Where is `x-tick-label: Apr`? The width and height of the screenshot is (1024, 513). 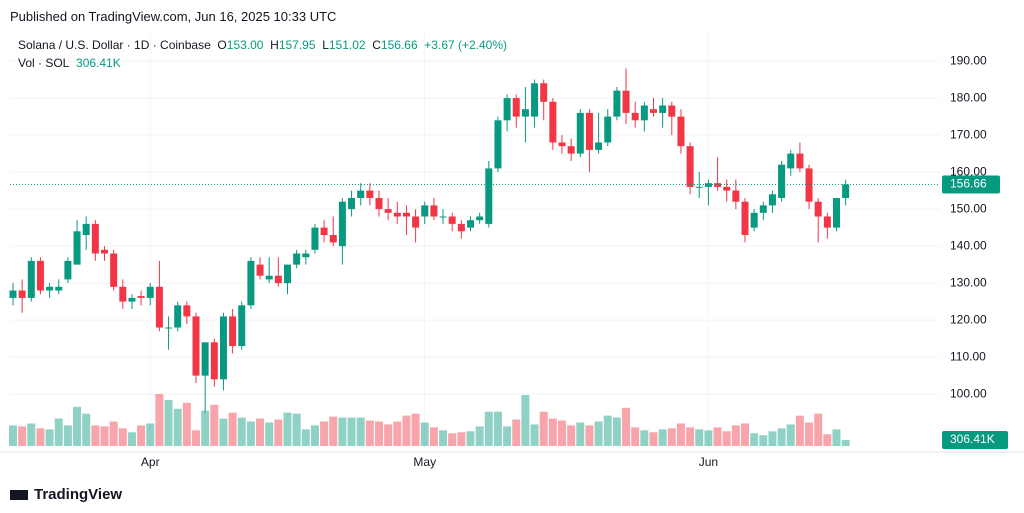
x-tick-label: Apr is located at coordinates (150, 462).